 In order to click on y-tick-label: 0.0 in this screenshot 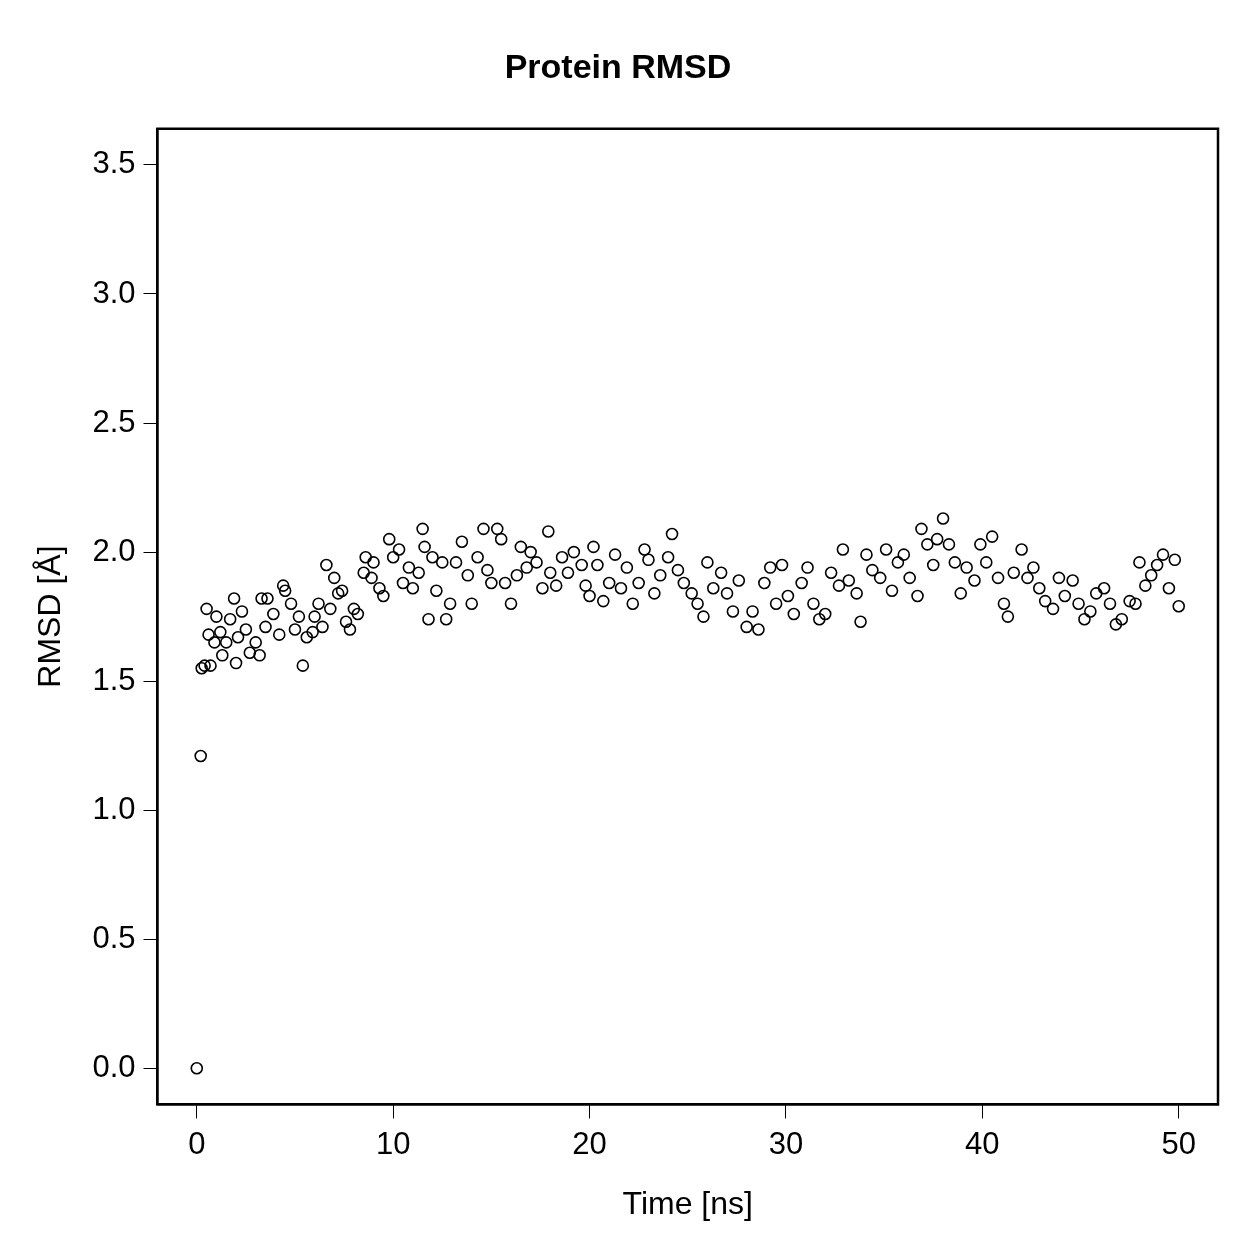, I will do `click(114, 1066)`.